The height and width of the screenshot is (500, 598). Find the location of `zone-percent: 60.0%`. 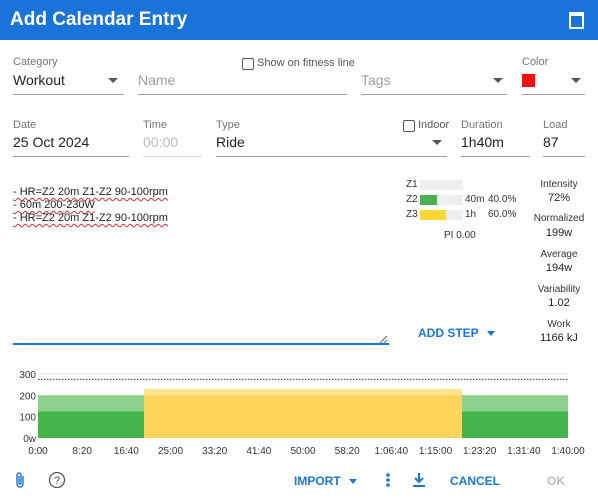

zone-percent: 60.0% is located at coordinates (502, 214).